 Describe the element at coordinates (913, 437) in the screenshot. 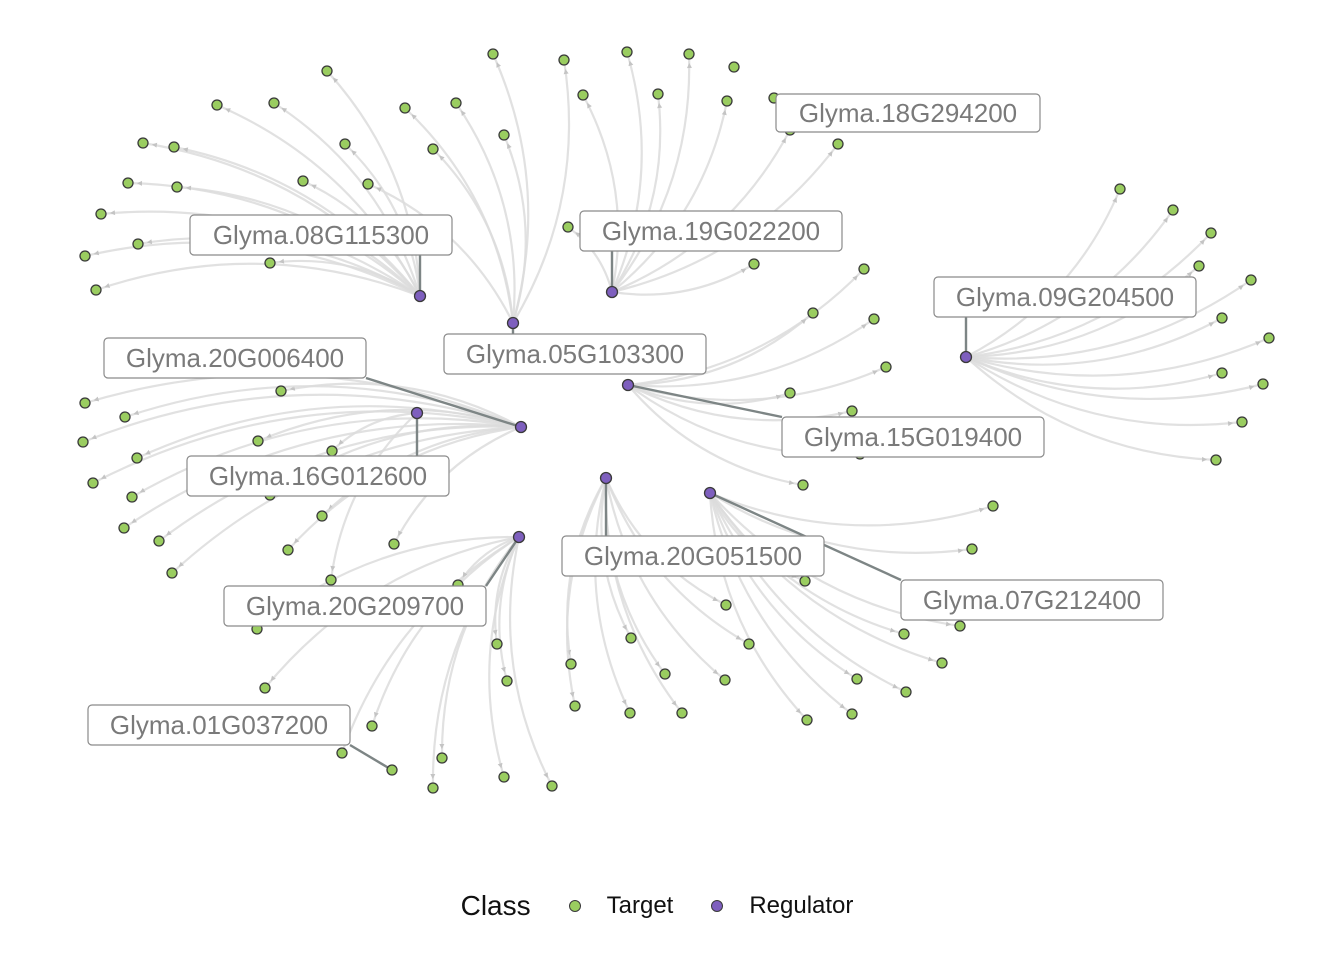

I see `label-text: Glyma.15G019400` at that location.